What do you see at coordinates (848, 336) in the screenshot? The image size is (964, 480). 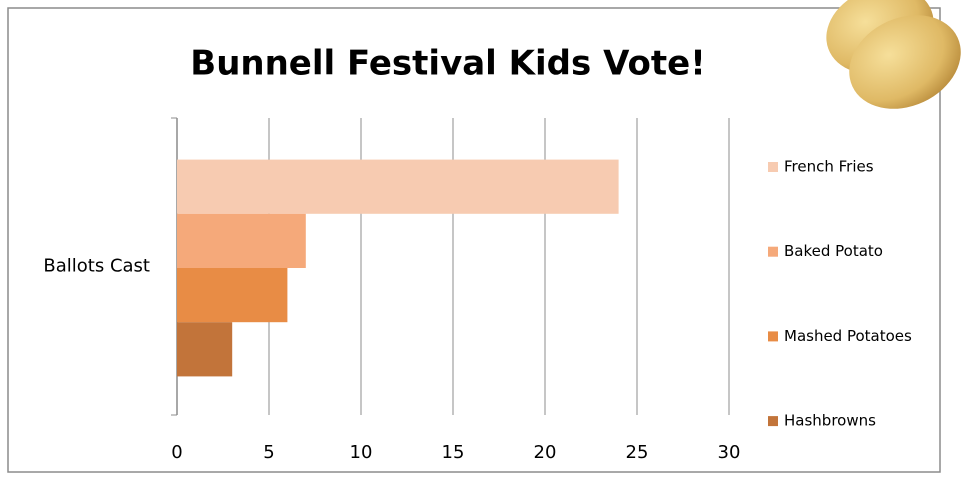 I see `legend-label: Mashed Potatoes` at bounding box center [848, 336].